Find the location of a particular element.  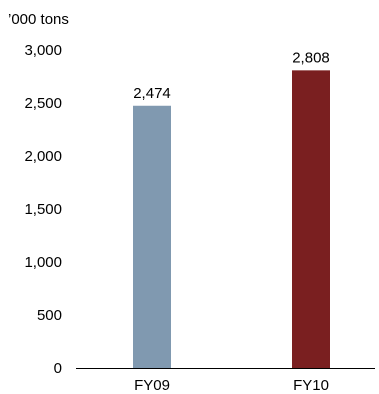

y-tick-label: 0 is located at coordinates (58, 368).